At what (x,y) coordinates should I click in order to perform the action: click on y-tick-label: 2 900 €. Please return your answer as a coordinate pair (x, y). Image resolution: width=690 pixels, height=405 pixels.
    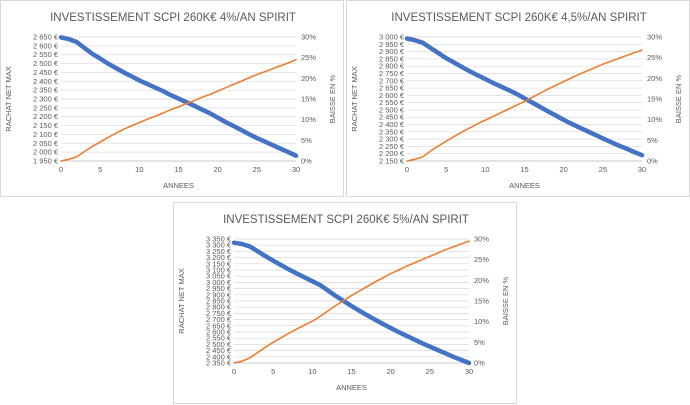
    Looking at the image, I should click on (392, 51).